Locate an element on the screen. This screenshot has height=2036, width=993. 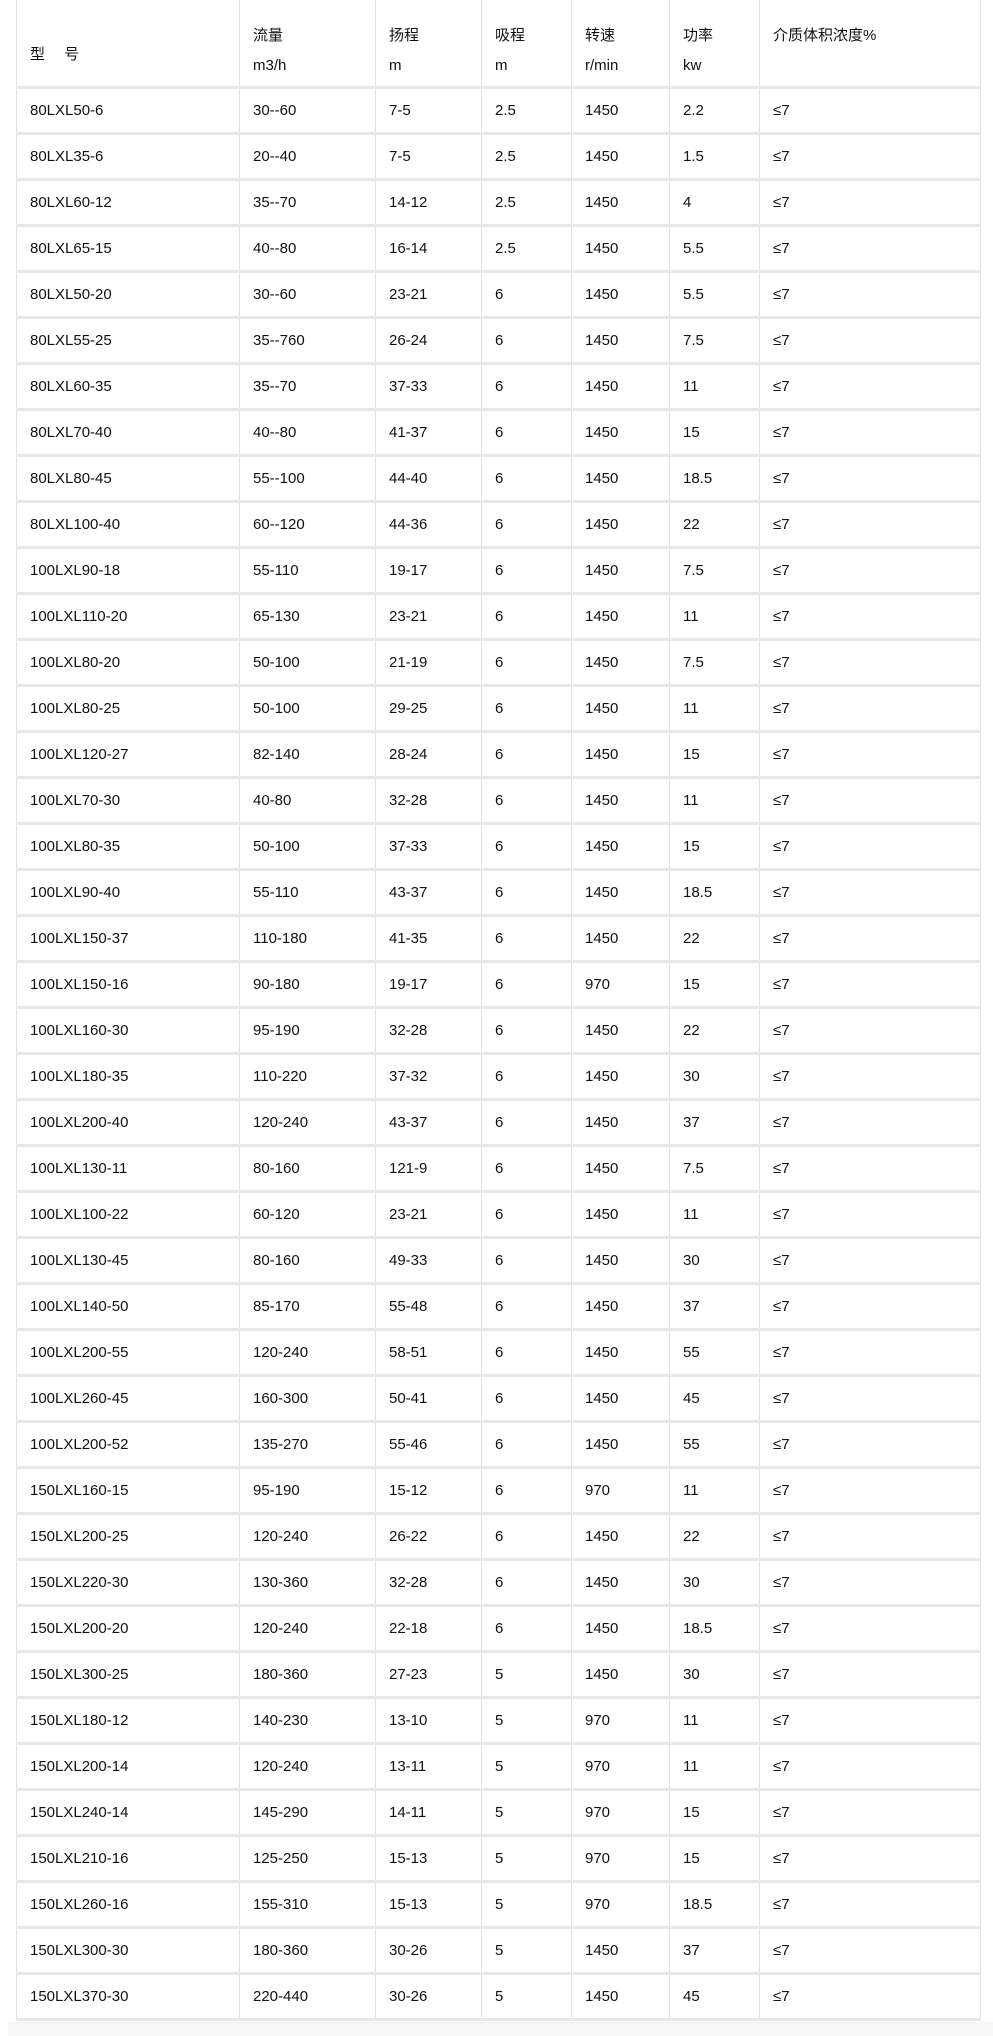
cell-flow: 120-240 is located at coordinates (307, 1767).